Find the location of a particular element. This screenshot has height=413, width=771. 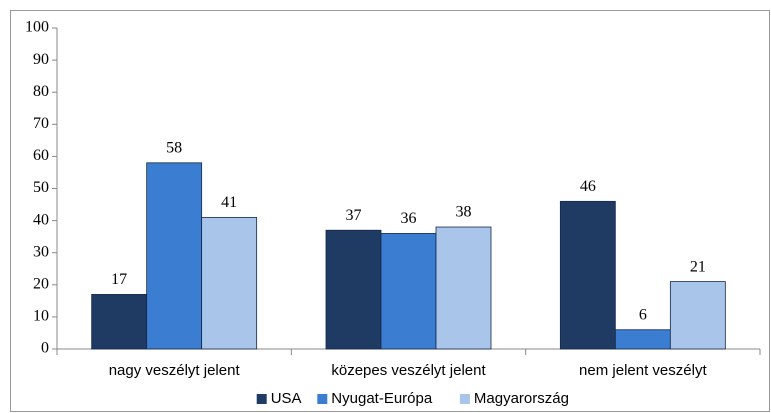

y-tick-label: 20 is located at coordinates (41, 283).